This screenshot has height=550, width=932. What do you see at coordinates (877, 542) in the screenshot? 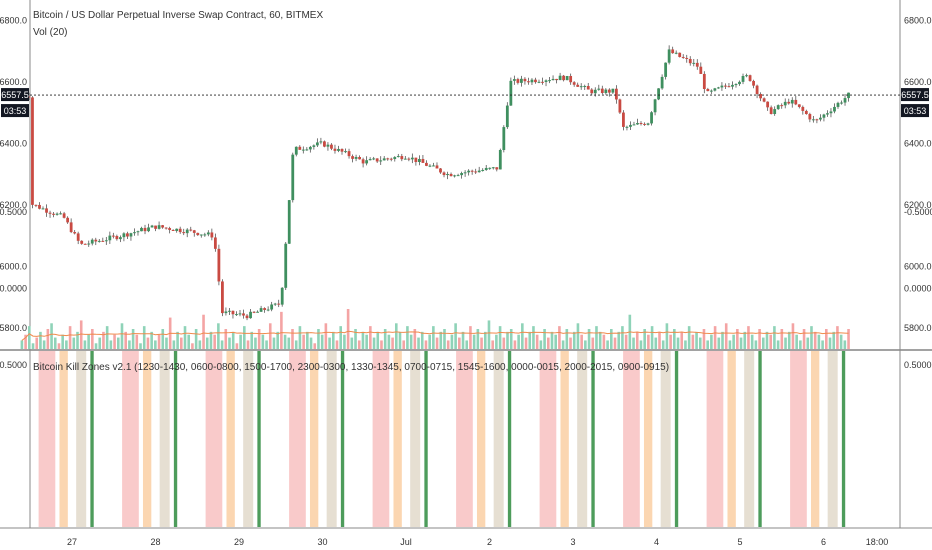
I see `time-tick-label: 18:00` at bounding box center [877, 542].